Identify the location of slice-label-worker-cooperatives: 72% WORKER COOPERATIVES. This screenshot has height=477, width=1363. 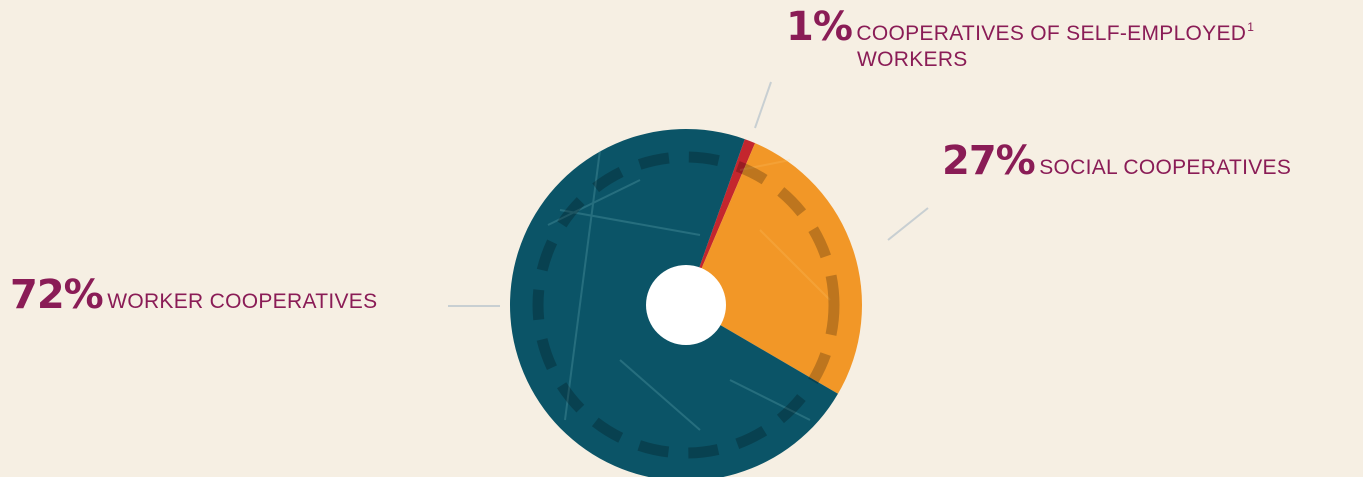
(193, 295).